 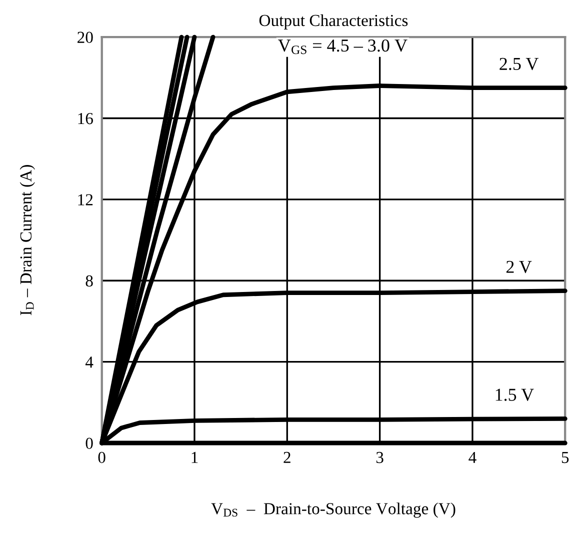 What do you see at coordinates (472, 457) in the screenshot?
I see `x-tick-label: 4` at bounding box center [472, 457].